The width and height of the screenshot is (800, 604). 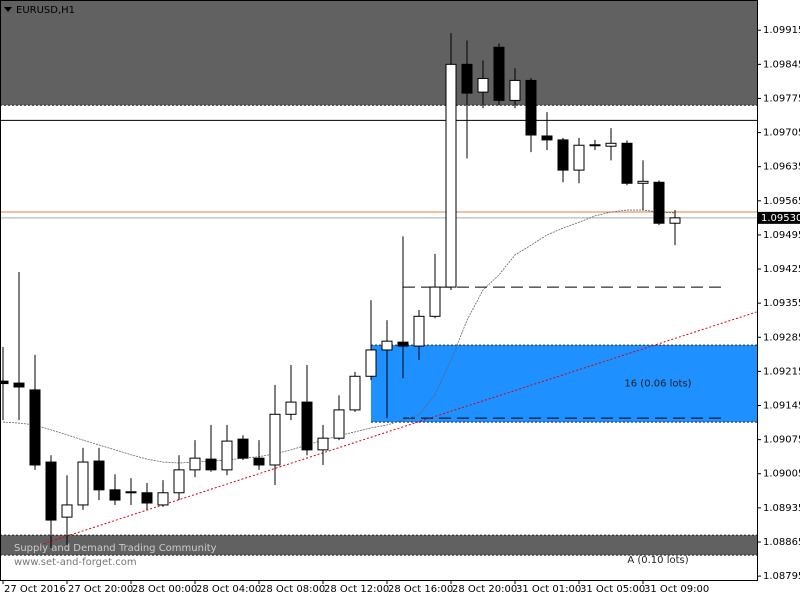 What do you see at coordinates (781, 406) in the screenshot?
I see `y-tick-label: 1.09145` at bounding box center [781, 406].